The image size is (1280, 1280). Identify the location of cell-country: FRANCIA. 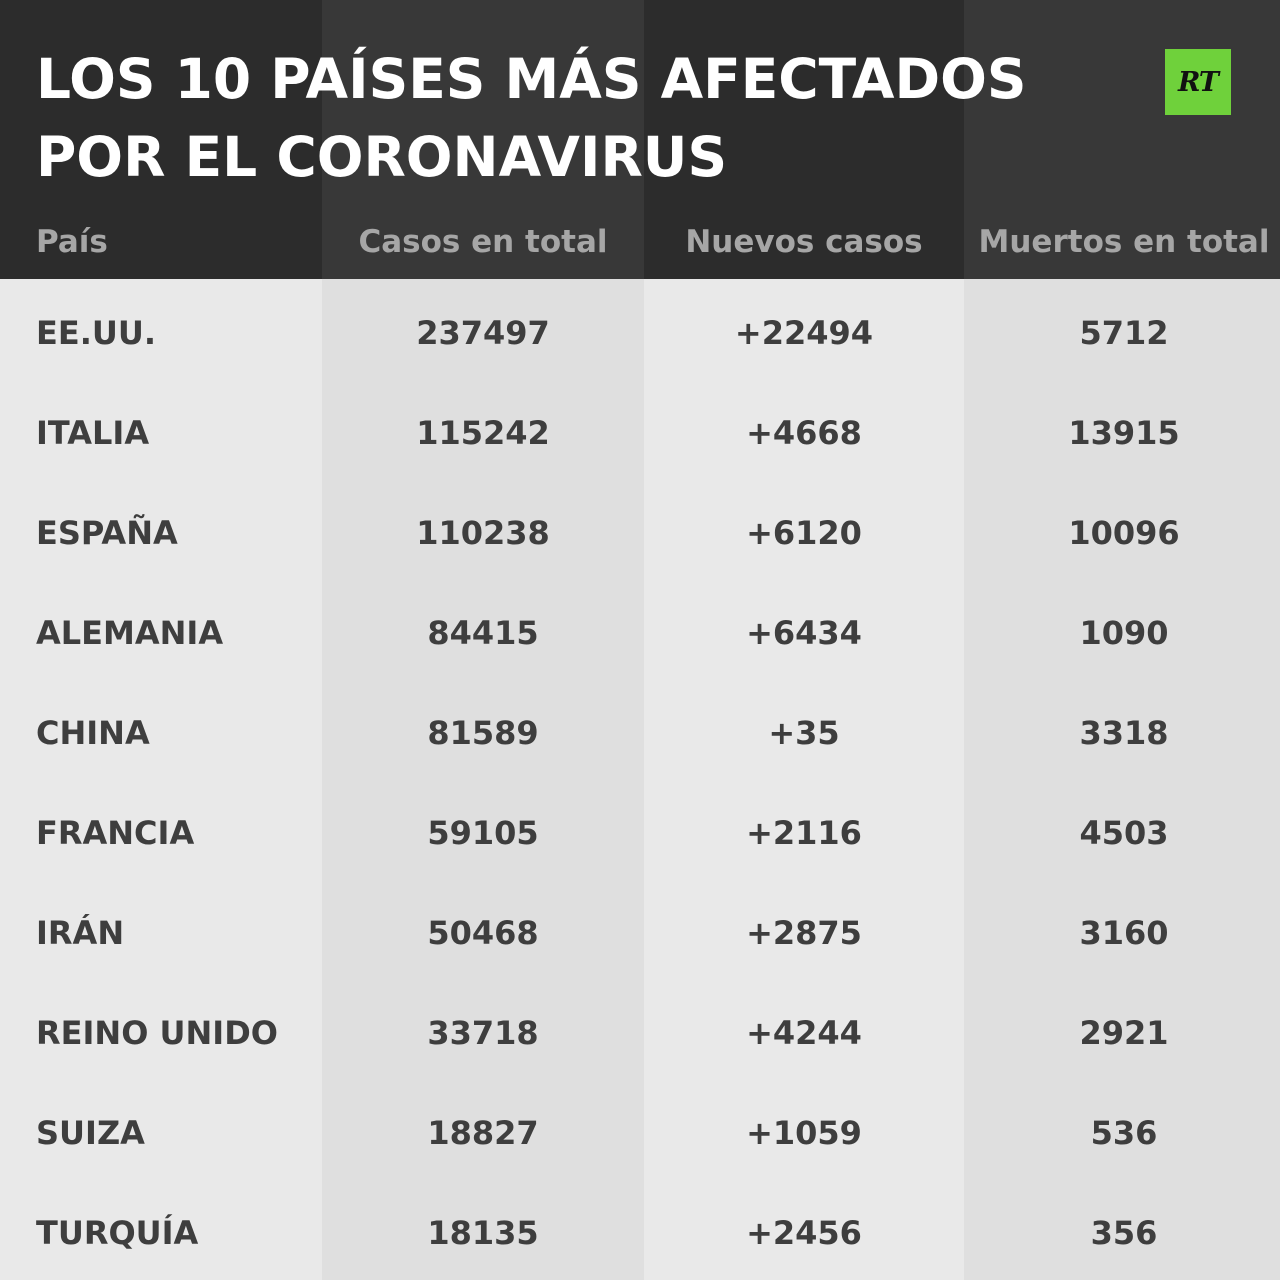
(115, 833).